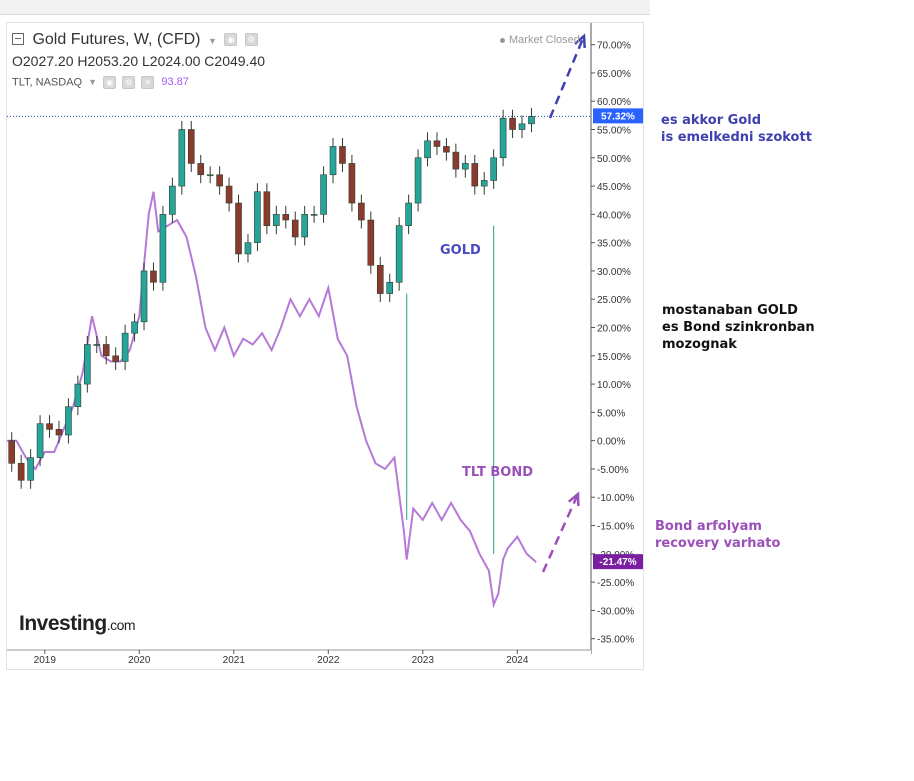  I want to click on y-tick-label: 50.00%, so click(614, 159).